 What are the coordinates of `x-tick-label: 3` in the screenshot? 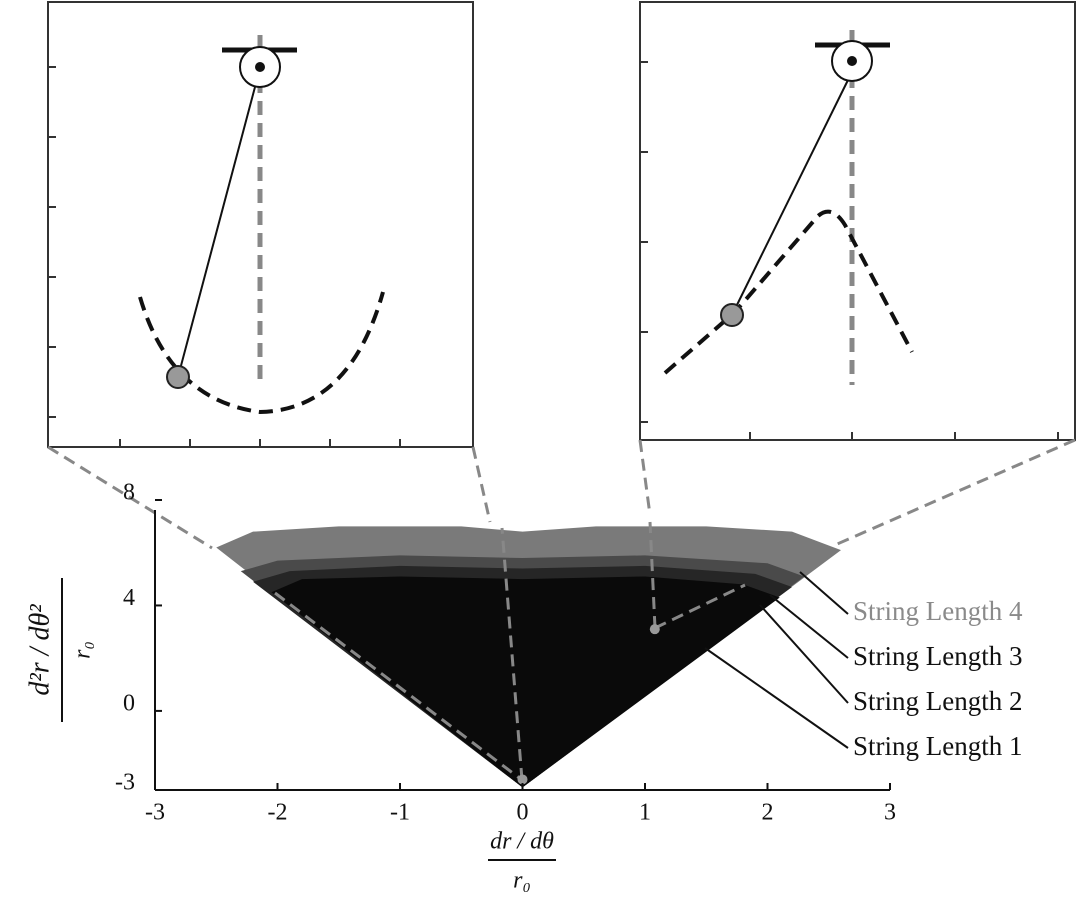 It's located at (890, 813).